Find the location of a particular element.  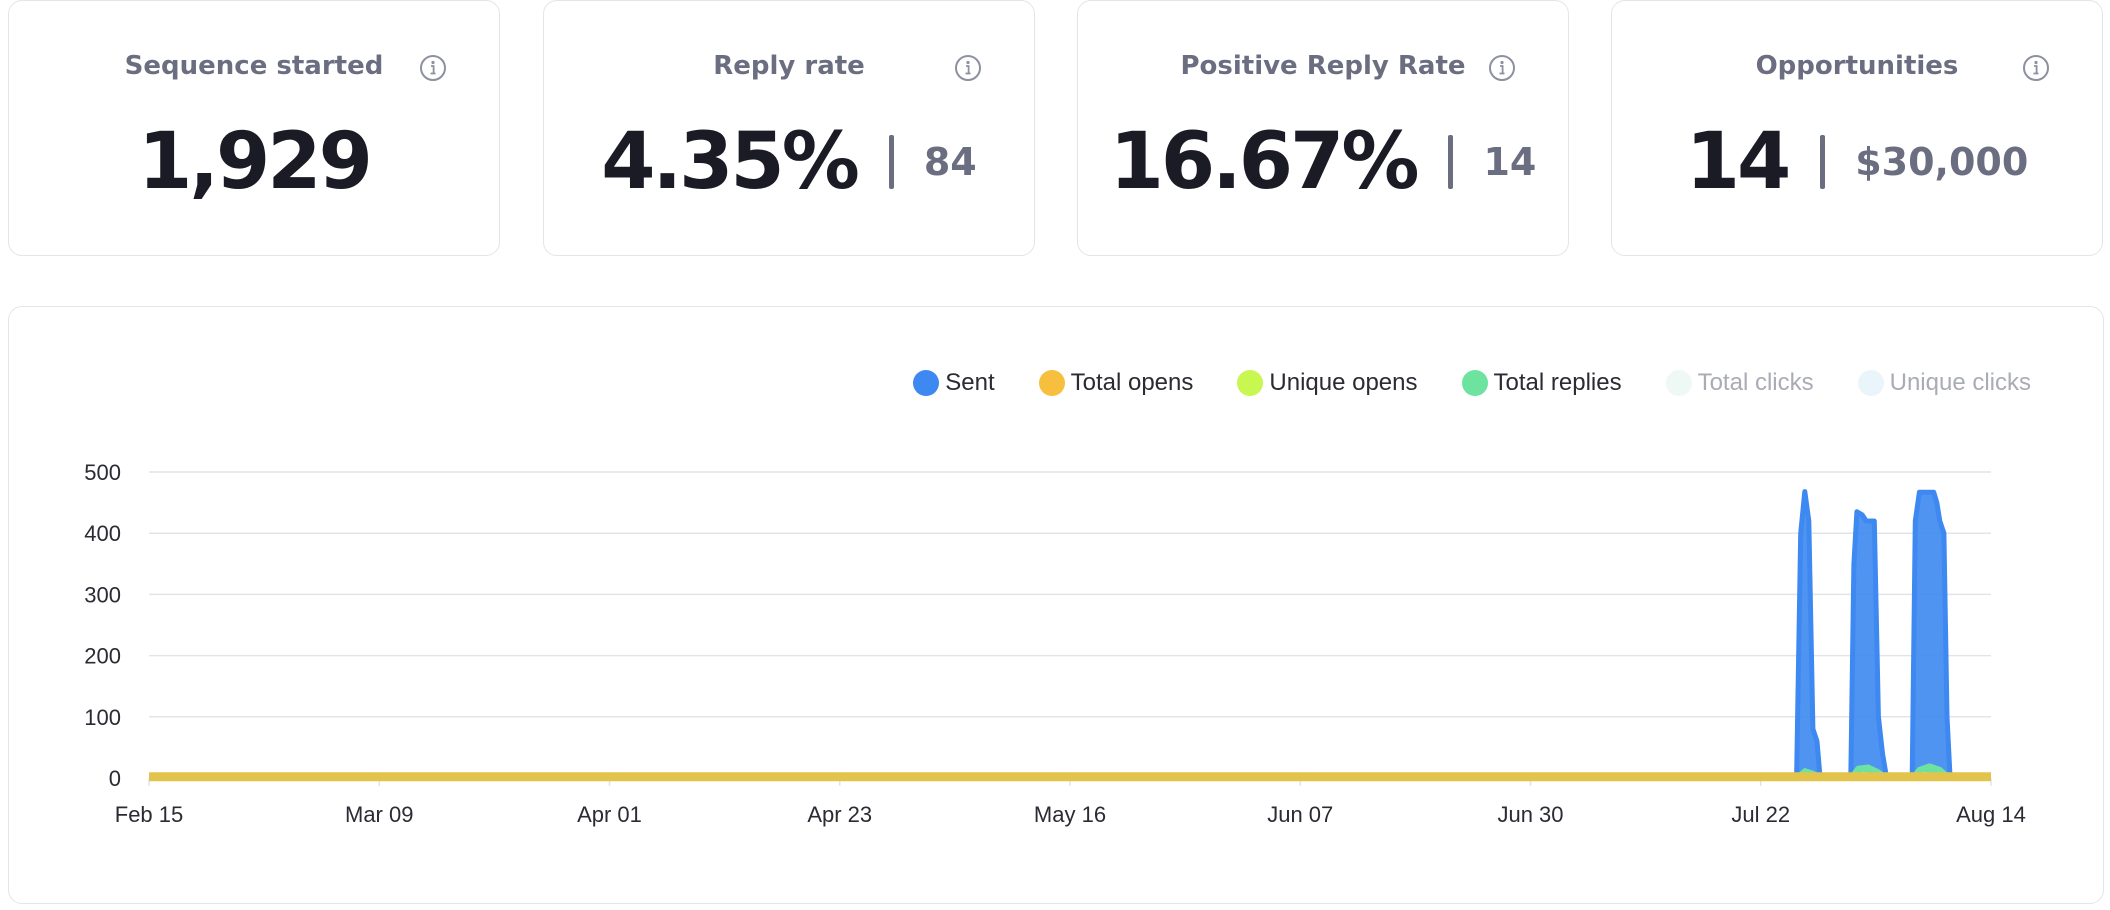

card-main-number: 4.35% is located at coordinates (730, 162).